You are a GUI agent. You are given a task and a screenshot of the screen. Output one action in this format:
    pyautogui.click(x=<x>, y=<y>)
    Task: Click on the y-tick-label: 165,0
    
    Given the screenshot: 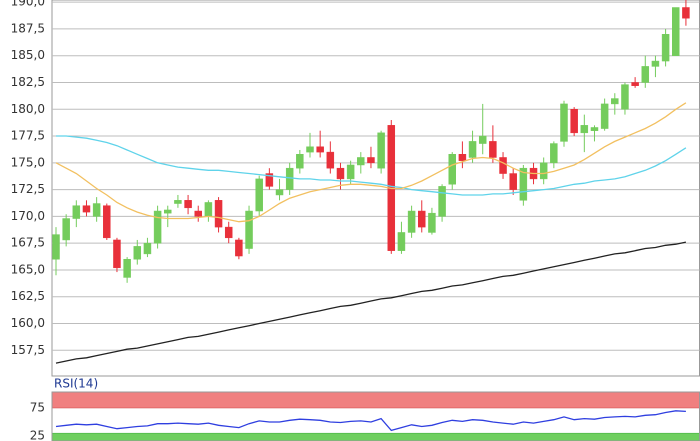 What is the action you would take?
    pyautogui.click(x=28, y=269)
    